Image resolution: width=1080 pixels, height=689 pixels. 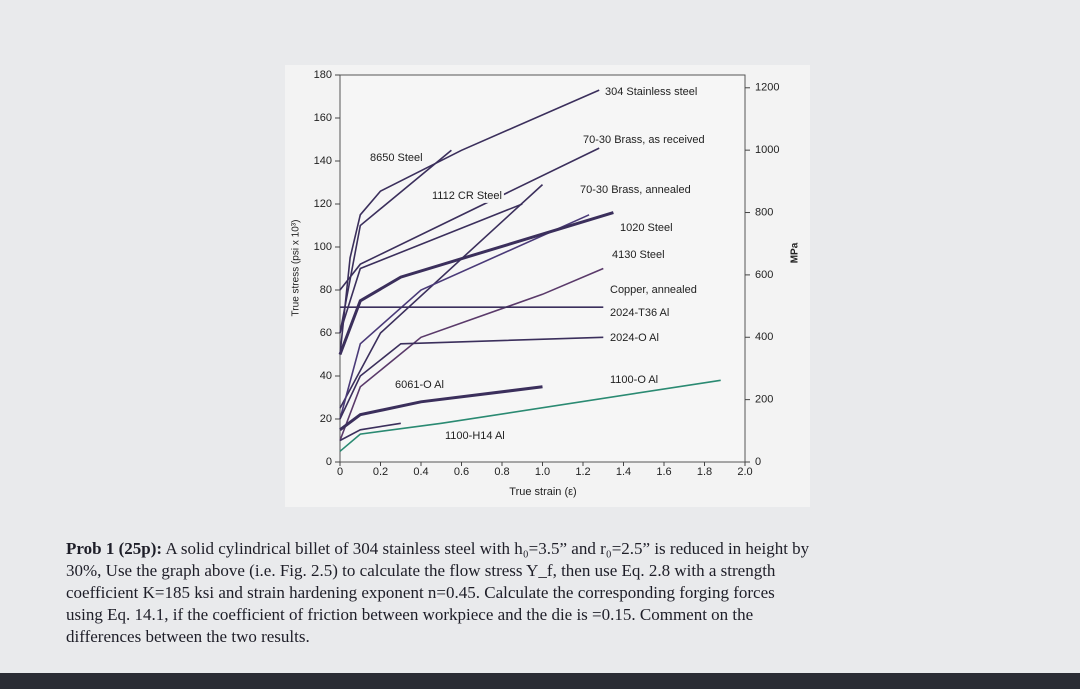 What do you see at coordinates (296, 268) in the screenshot?
I see `y-axis-label: True stress (psi x 10³)` at bounding box center [296, 268].